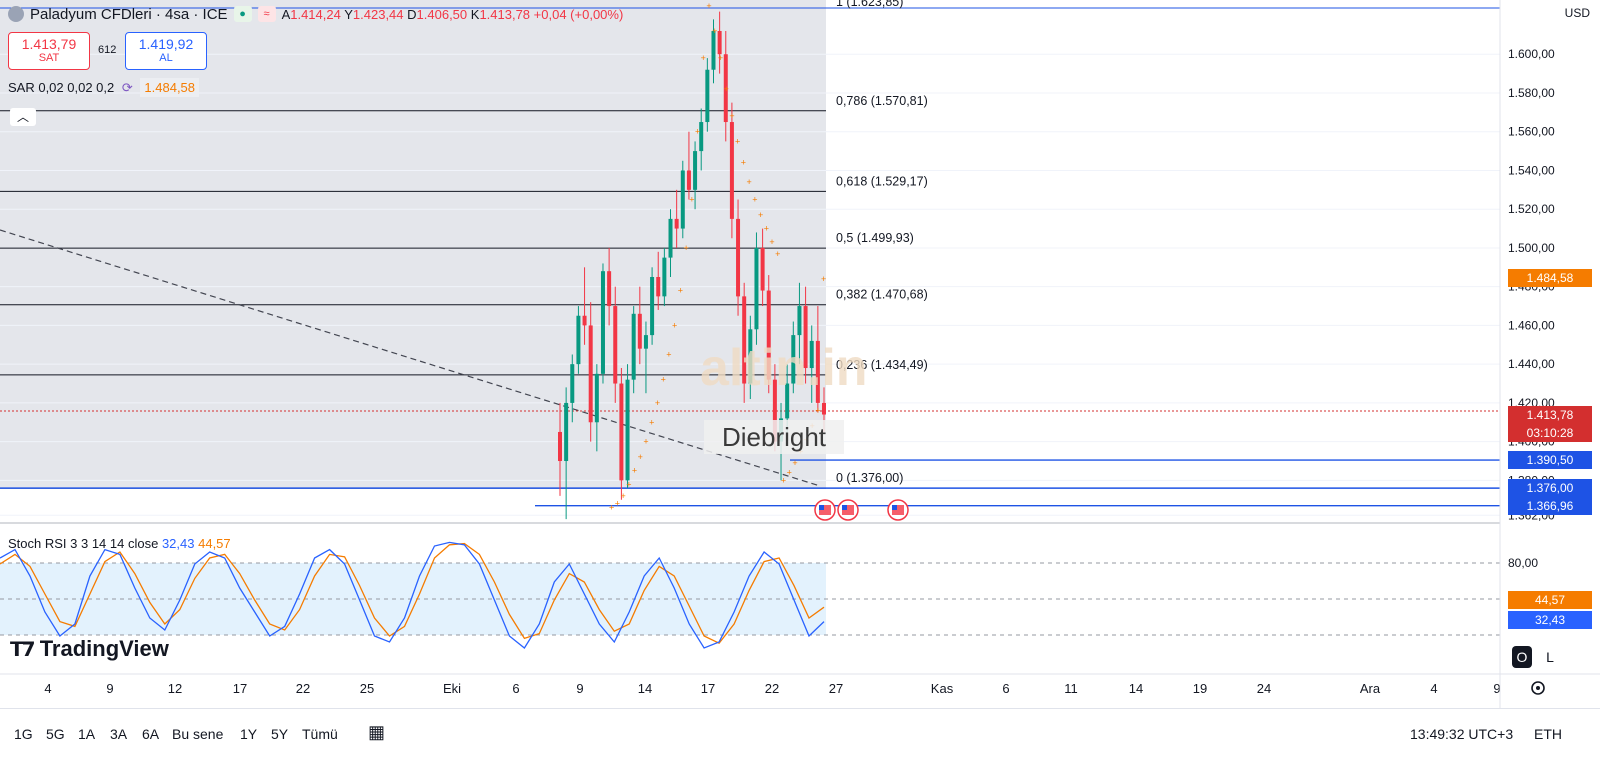  Describe the element at coordinates (266, 14) in the screenshot. I see `data-delay-icon: ≈` at that location.